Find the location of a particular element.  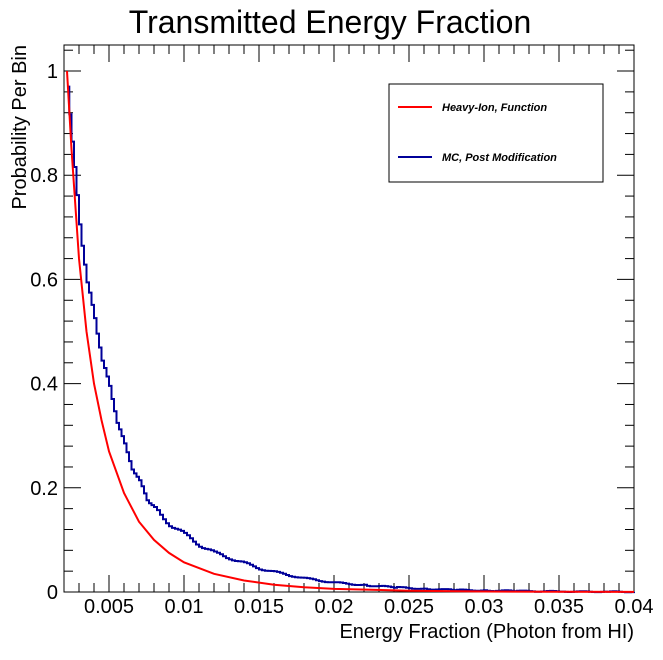

x-tick-label: 0.035 is located at coordinates (559, 607).